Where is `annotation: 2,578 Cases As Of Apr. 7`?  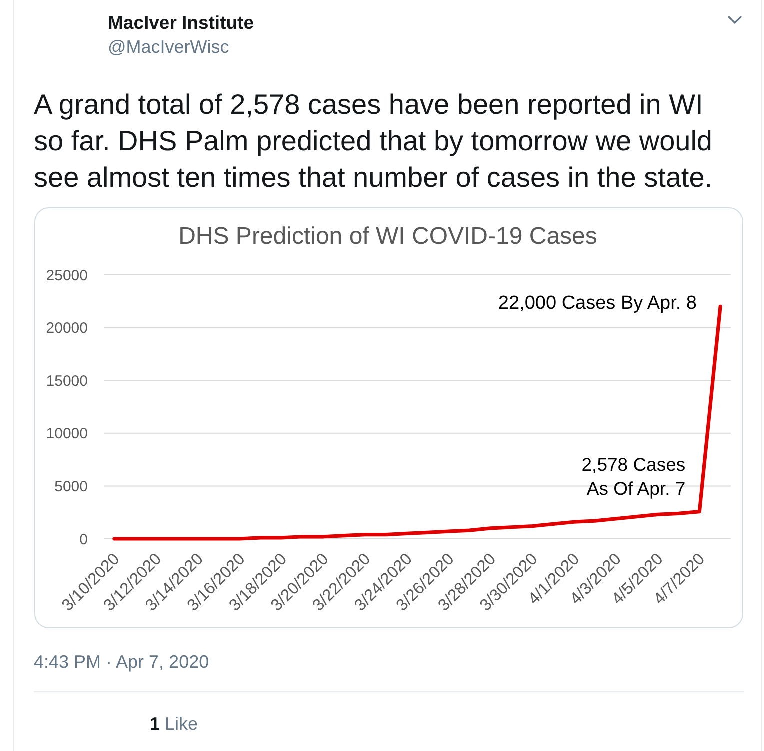
annotation: 2,578 Cases As Of Apr. 7 is located at coordinates (634, 476).